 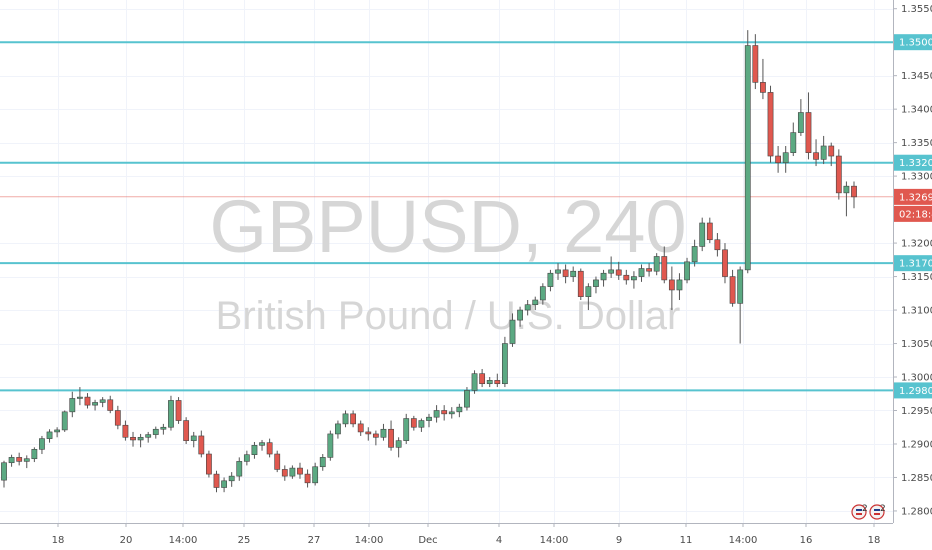 What do you see at coordinates (913, 390) in the screenshot?
I see `level-price-badge: 1.29800` at bounding box center [913, 390].